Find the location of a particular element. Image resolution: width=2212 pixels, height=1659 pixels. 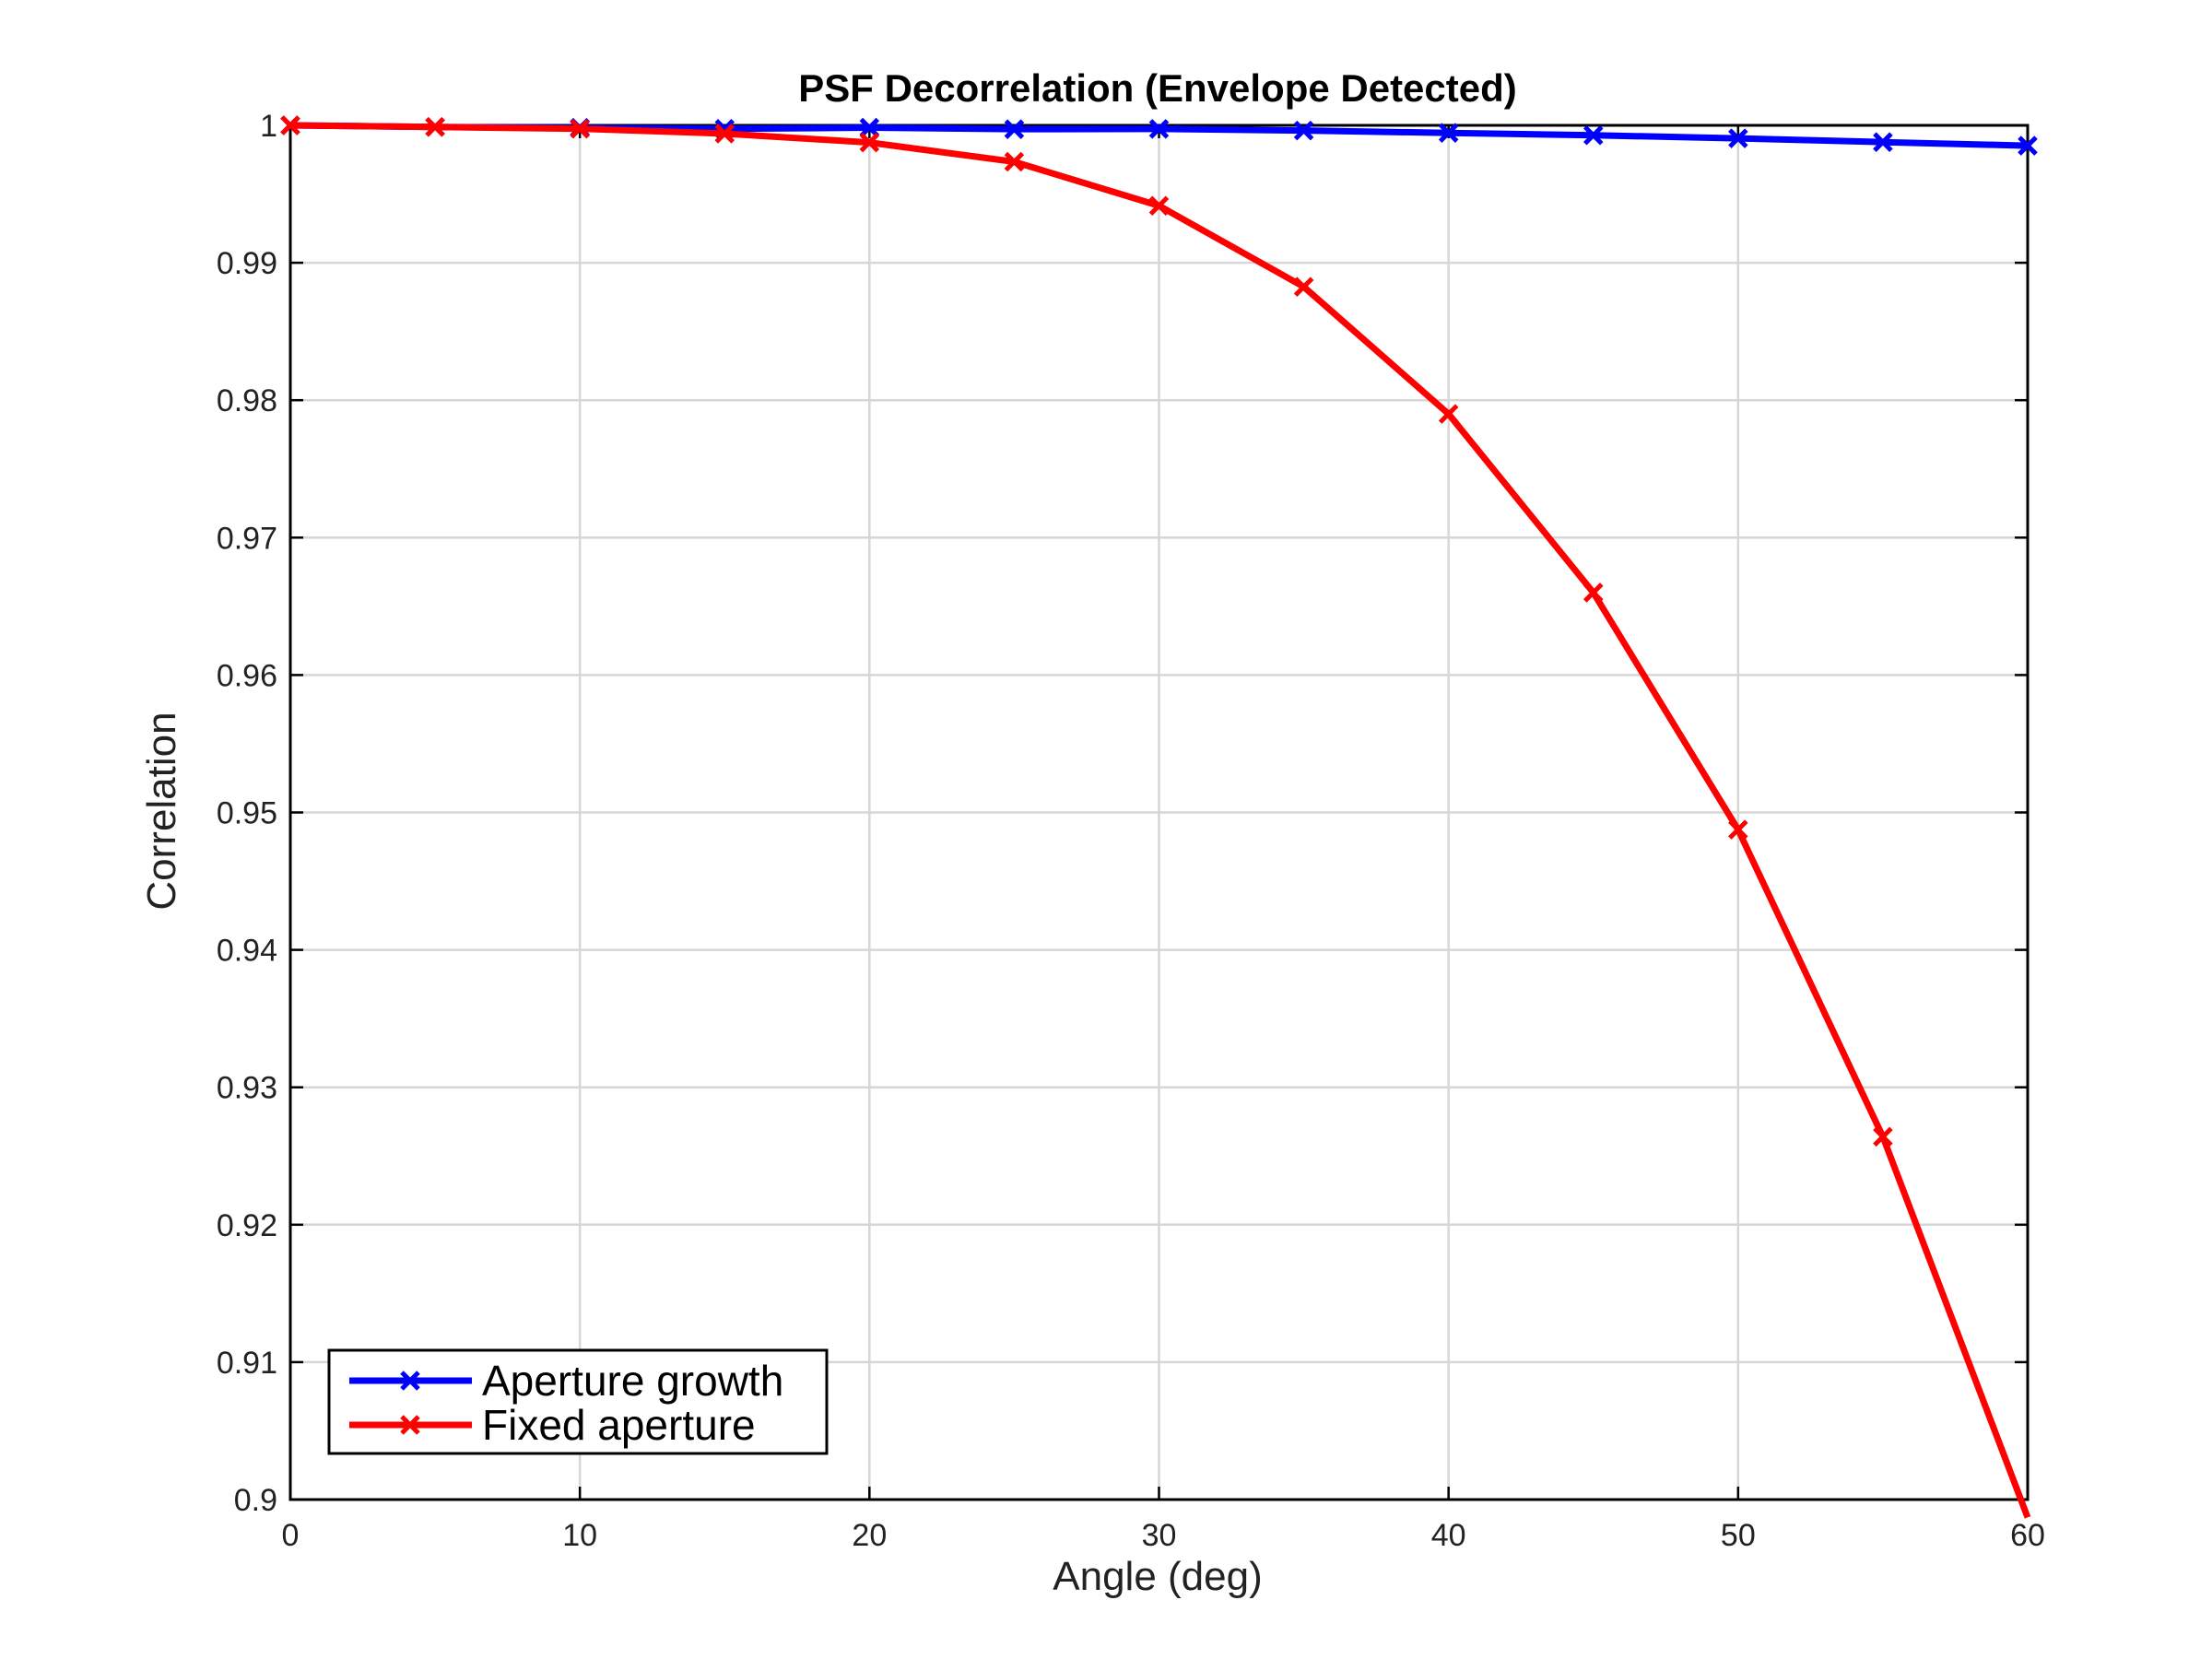

legend-box is located at coordinates (578, 1401).